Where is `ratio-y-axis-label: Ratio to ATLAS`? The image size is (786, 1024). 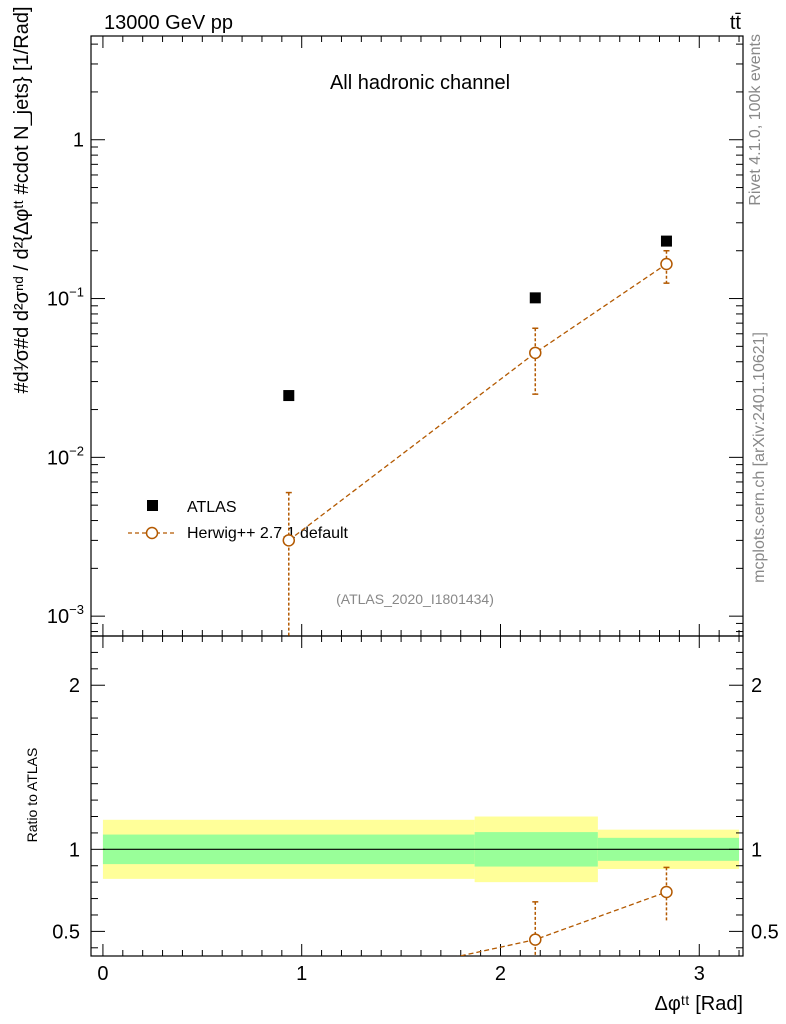
ratio-y-axis-label: Ratio to ATLAS is located at coordinates (32, 795).